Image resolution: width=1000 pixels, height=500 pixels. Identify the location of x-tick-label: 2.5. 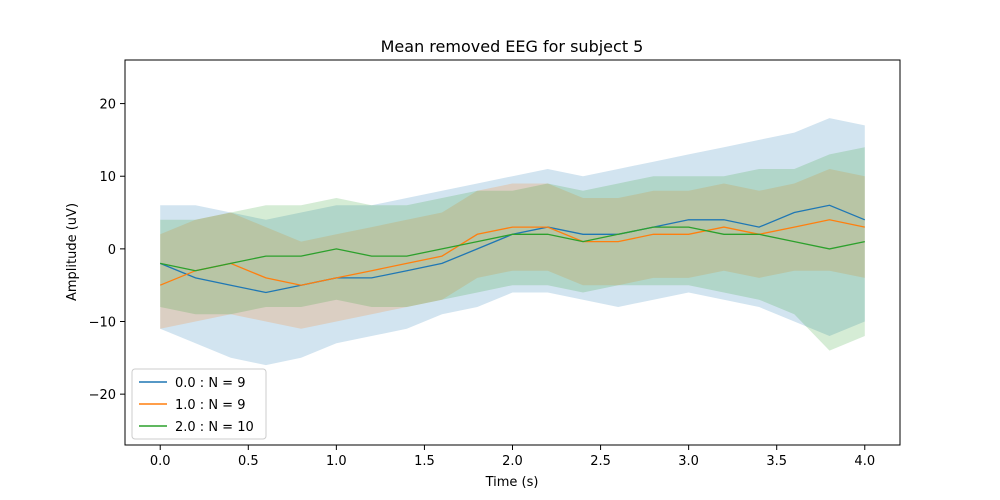
(600, 461).